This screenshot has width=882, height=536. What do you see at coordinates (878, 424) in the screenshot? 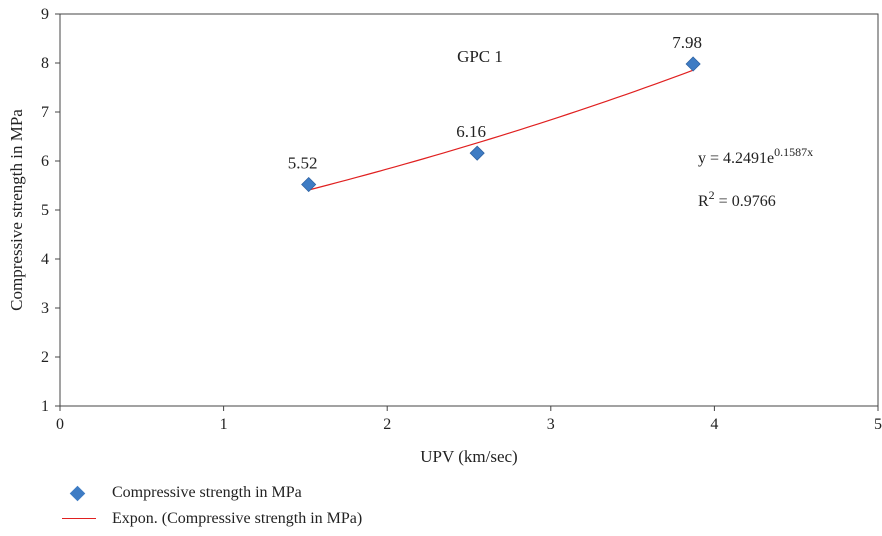
I see `x-tick-label: 5` at bounding box center [878, 424].